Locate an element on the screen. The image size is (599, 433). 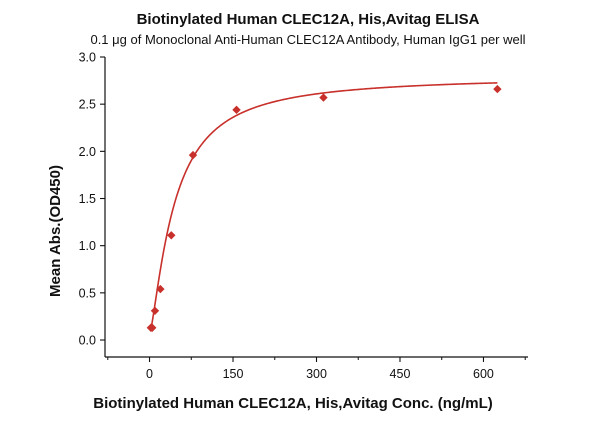
x-tick-label: 600 is located at coordinates (483, 374).